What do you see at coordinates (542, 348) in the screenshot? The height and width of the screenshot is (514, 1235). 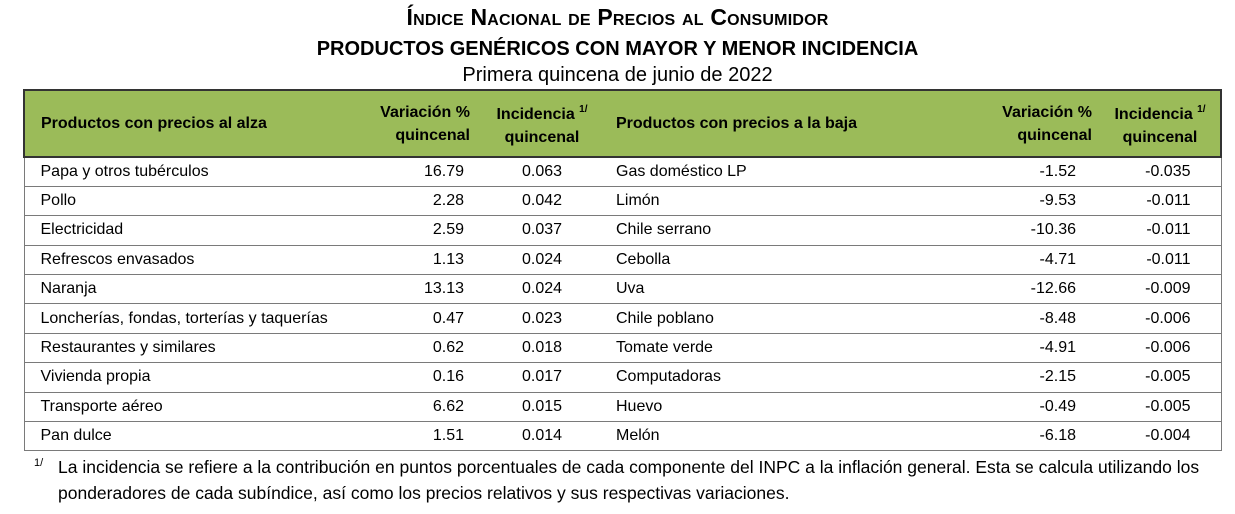 I see `cell-up-incidence: 0.018` at bounding box center [542, 348].